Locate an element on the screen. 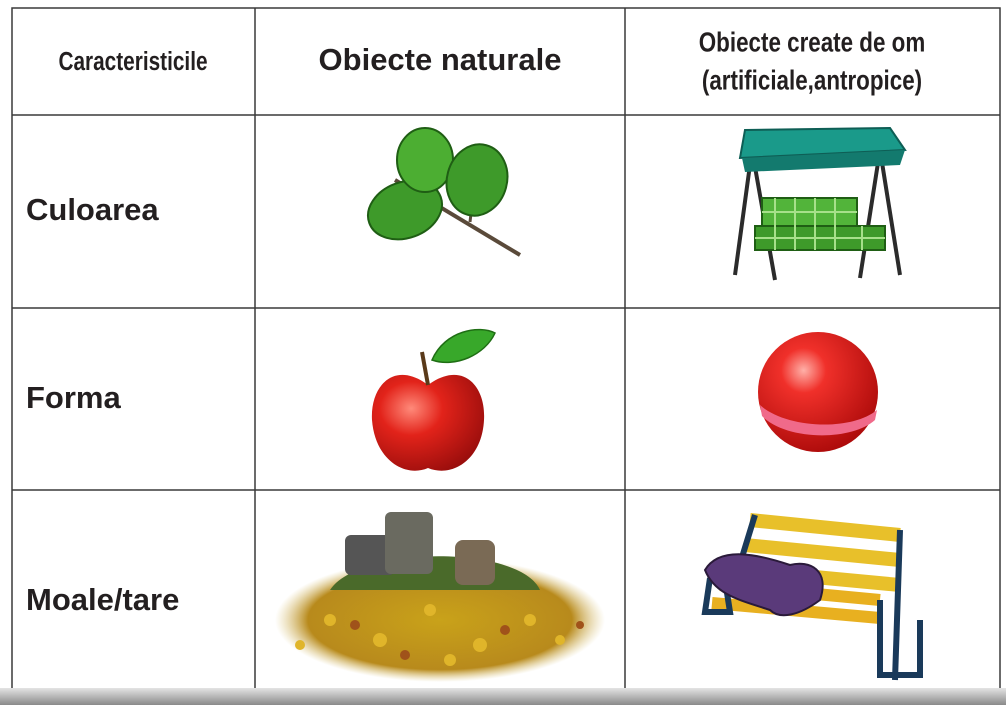 This screenshot has height=705, width=1006. swing-illustration is located at coordinates (820, 203).